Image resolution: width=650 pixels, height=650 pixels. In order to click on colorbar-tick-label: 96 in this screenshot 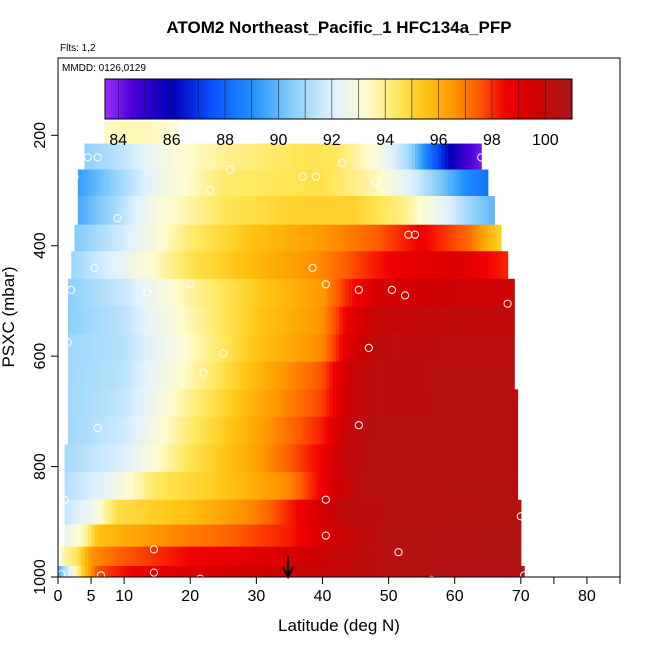, I will do `click(439, 140)`.